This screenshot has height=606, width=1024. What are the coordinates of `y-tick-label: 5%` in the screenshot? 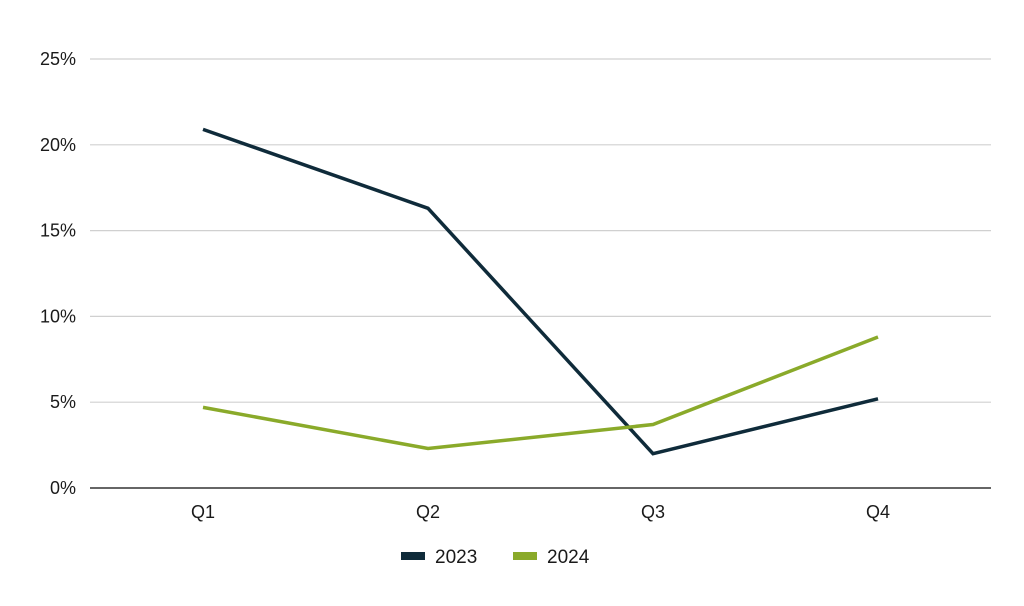 It's located at (63, 402).